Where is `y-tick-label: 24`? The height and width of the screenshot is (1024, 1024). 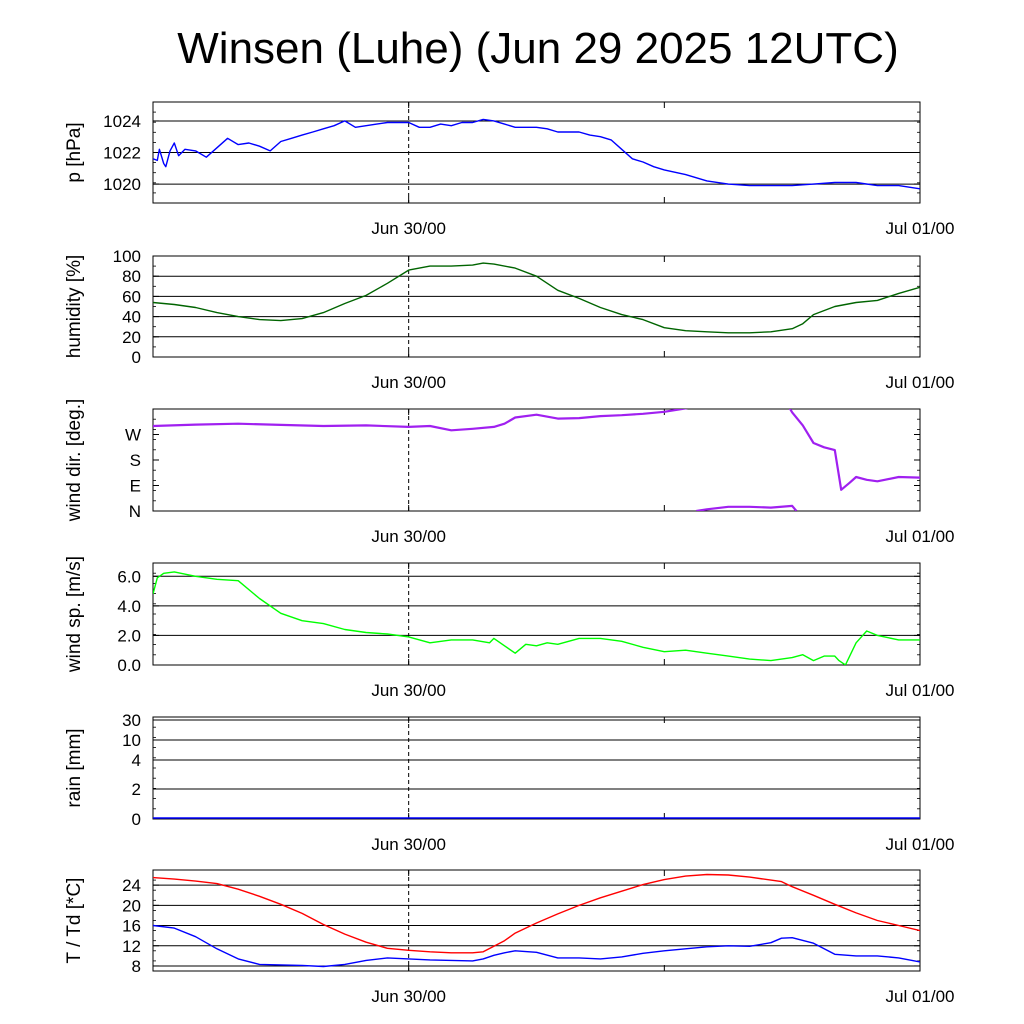 y-tick-label: 24 is located at coordinates (131, 885).